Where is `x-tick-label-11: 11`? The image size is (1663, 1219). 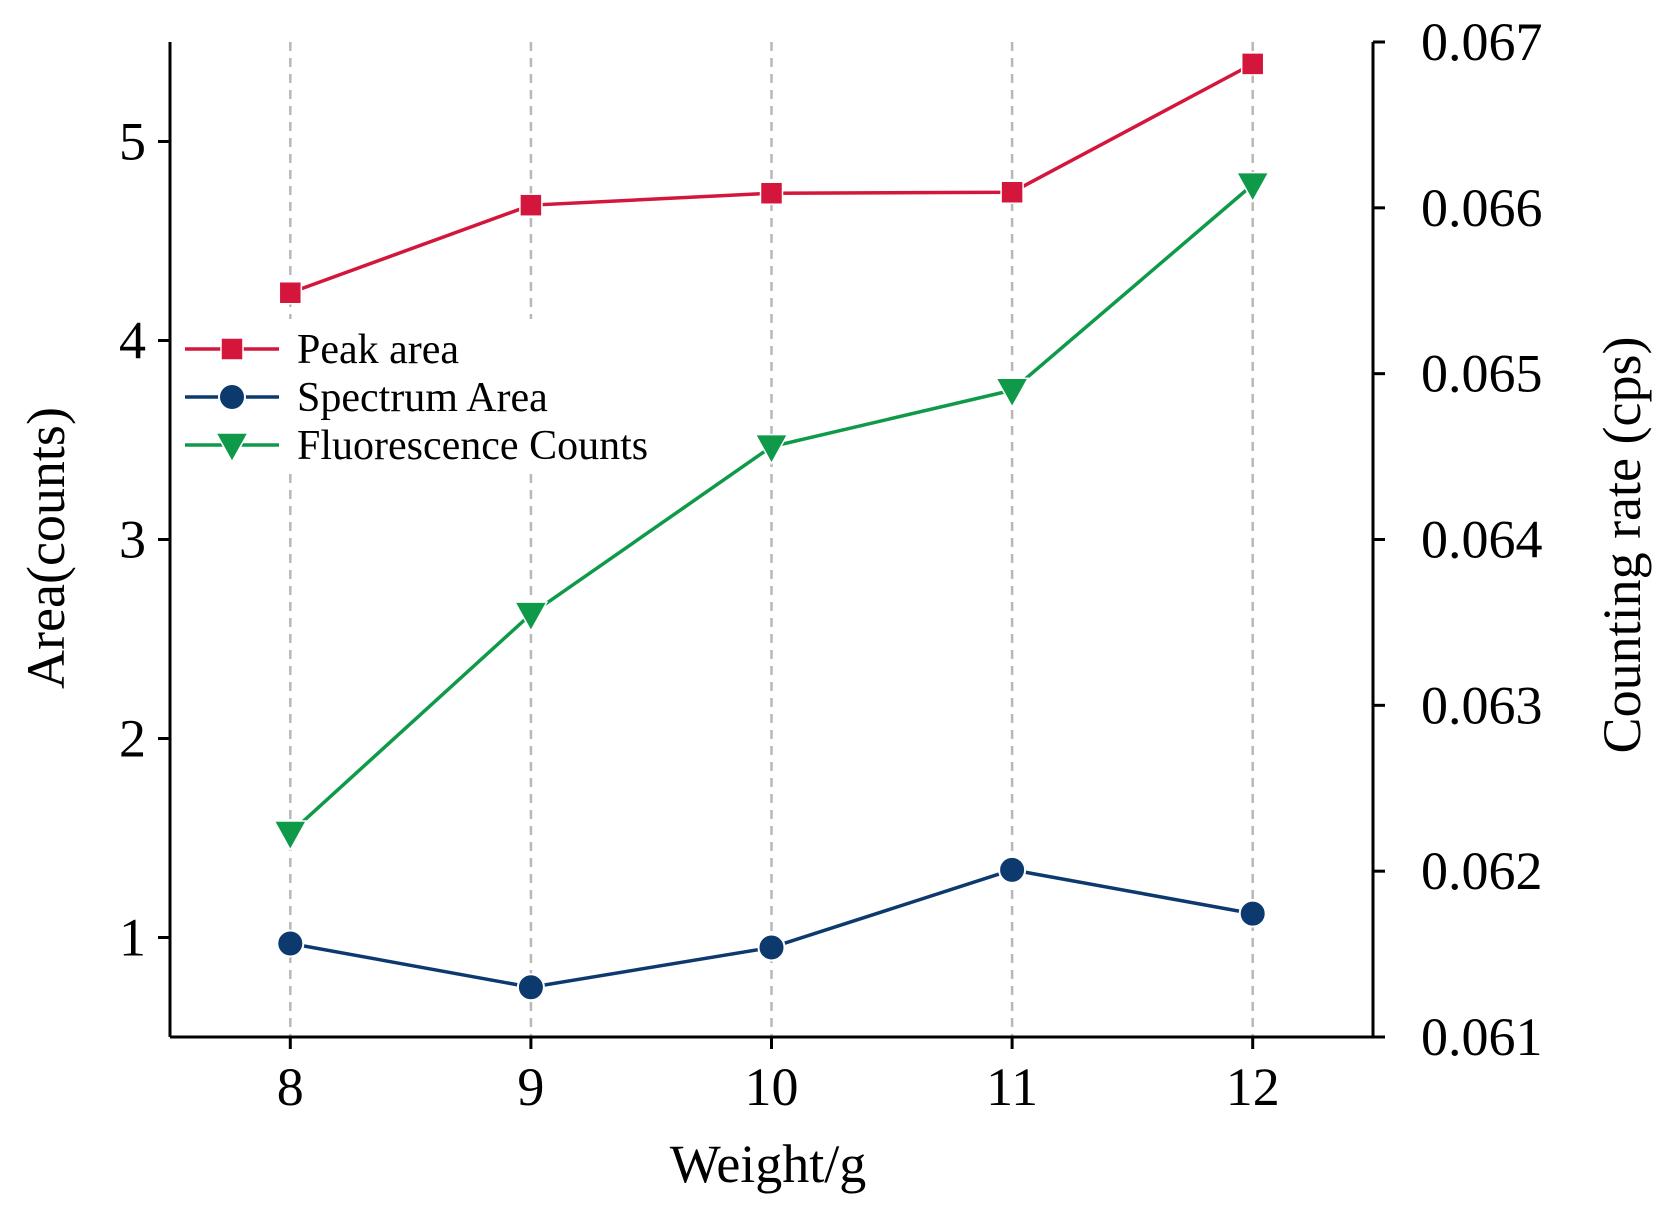
x-tick-label-11: 11 is located at coordinates (1012, 1087).